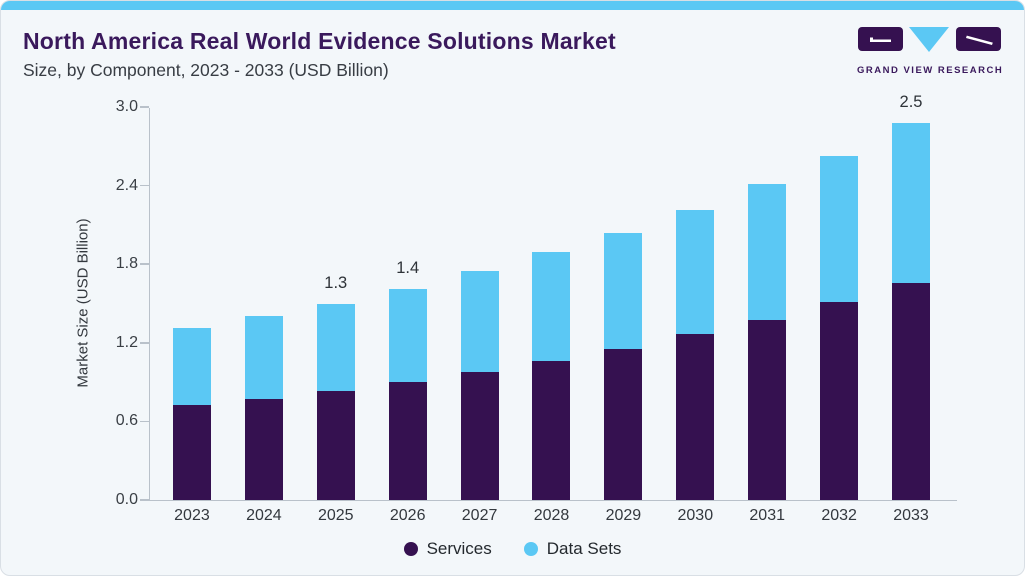 The width and height of the screenshot is (1025, 576). What do you see at coordinates (335, 347) in the screenshot?
I see `bar-segment-data-sets-2025` at bounding box center [335, 347].